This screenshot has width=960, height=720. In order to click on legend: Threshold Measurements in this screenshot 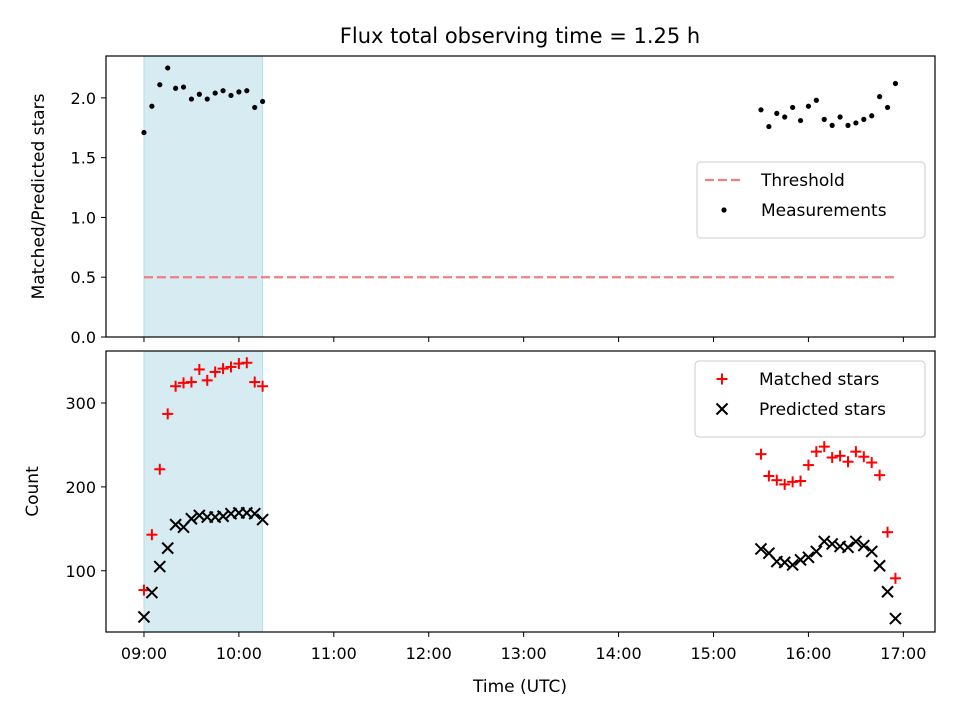, I will do `click(811, 200)`.